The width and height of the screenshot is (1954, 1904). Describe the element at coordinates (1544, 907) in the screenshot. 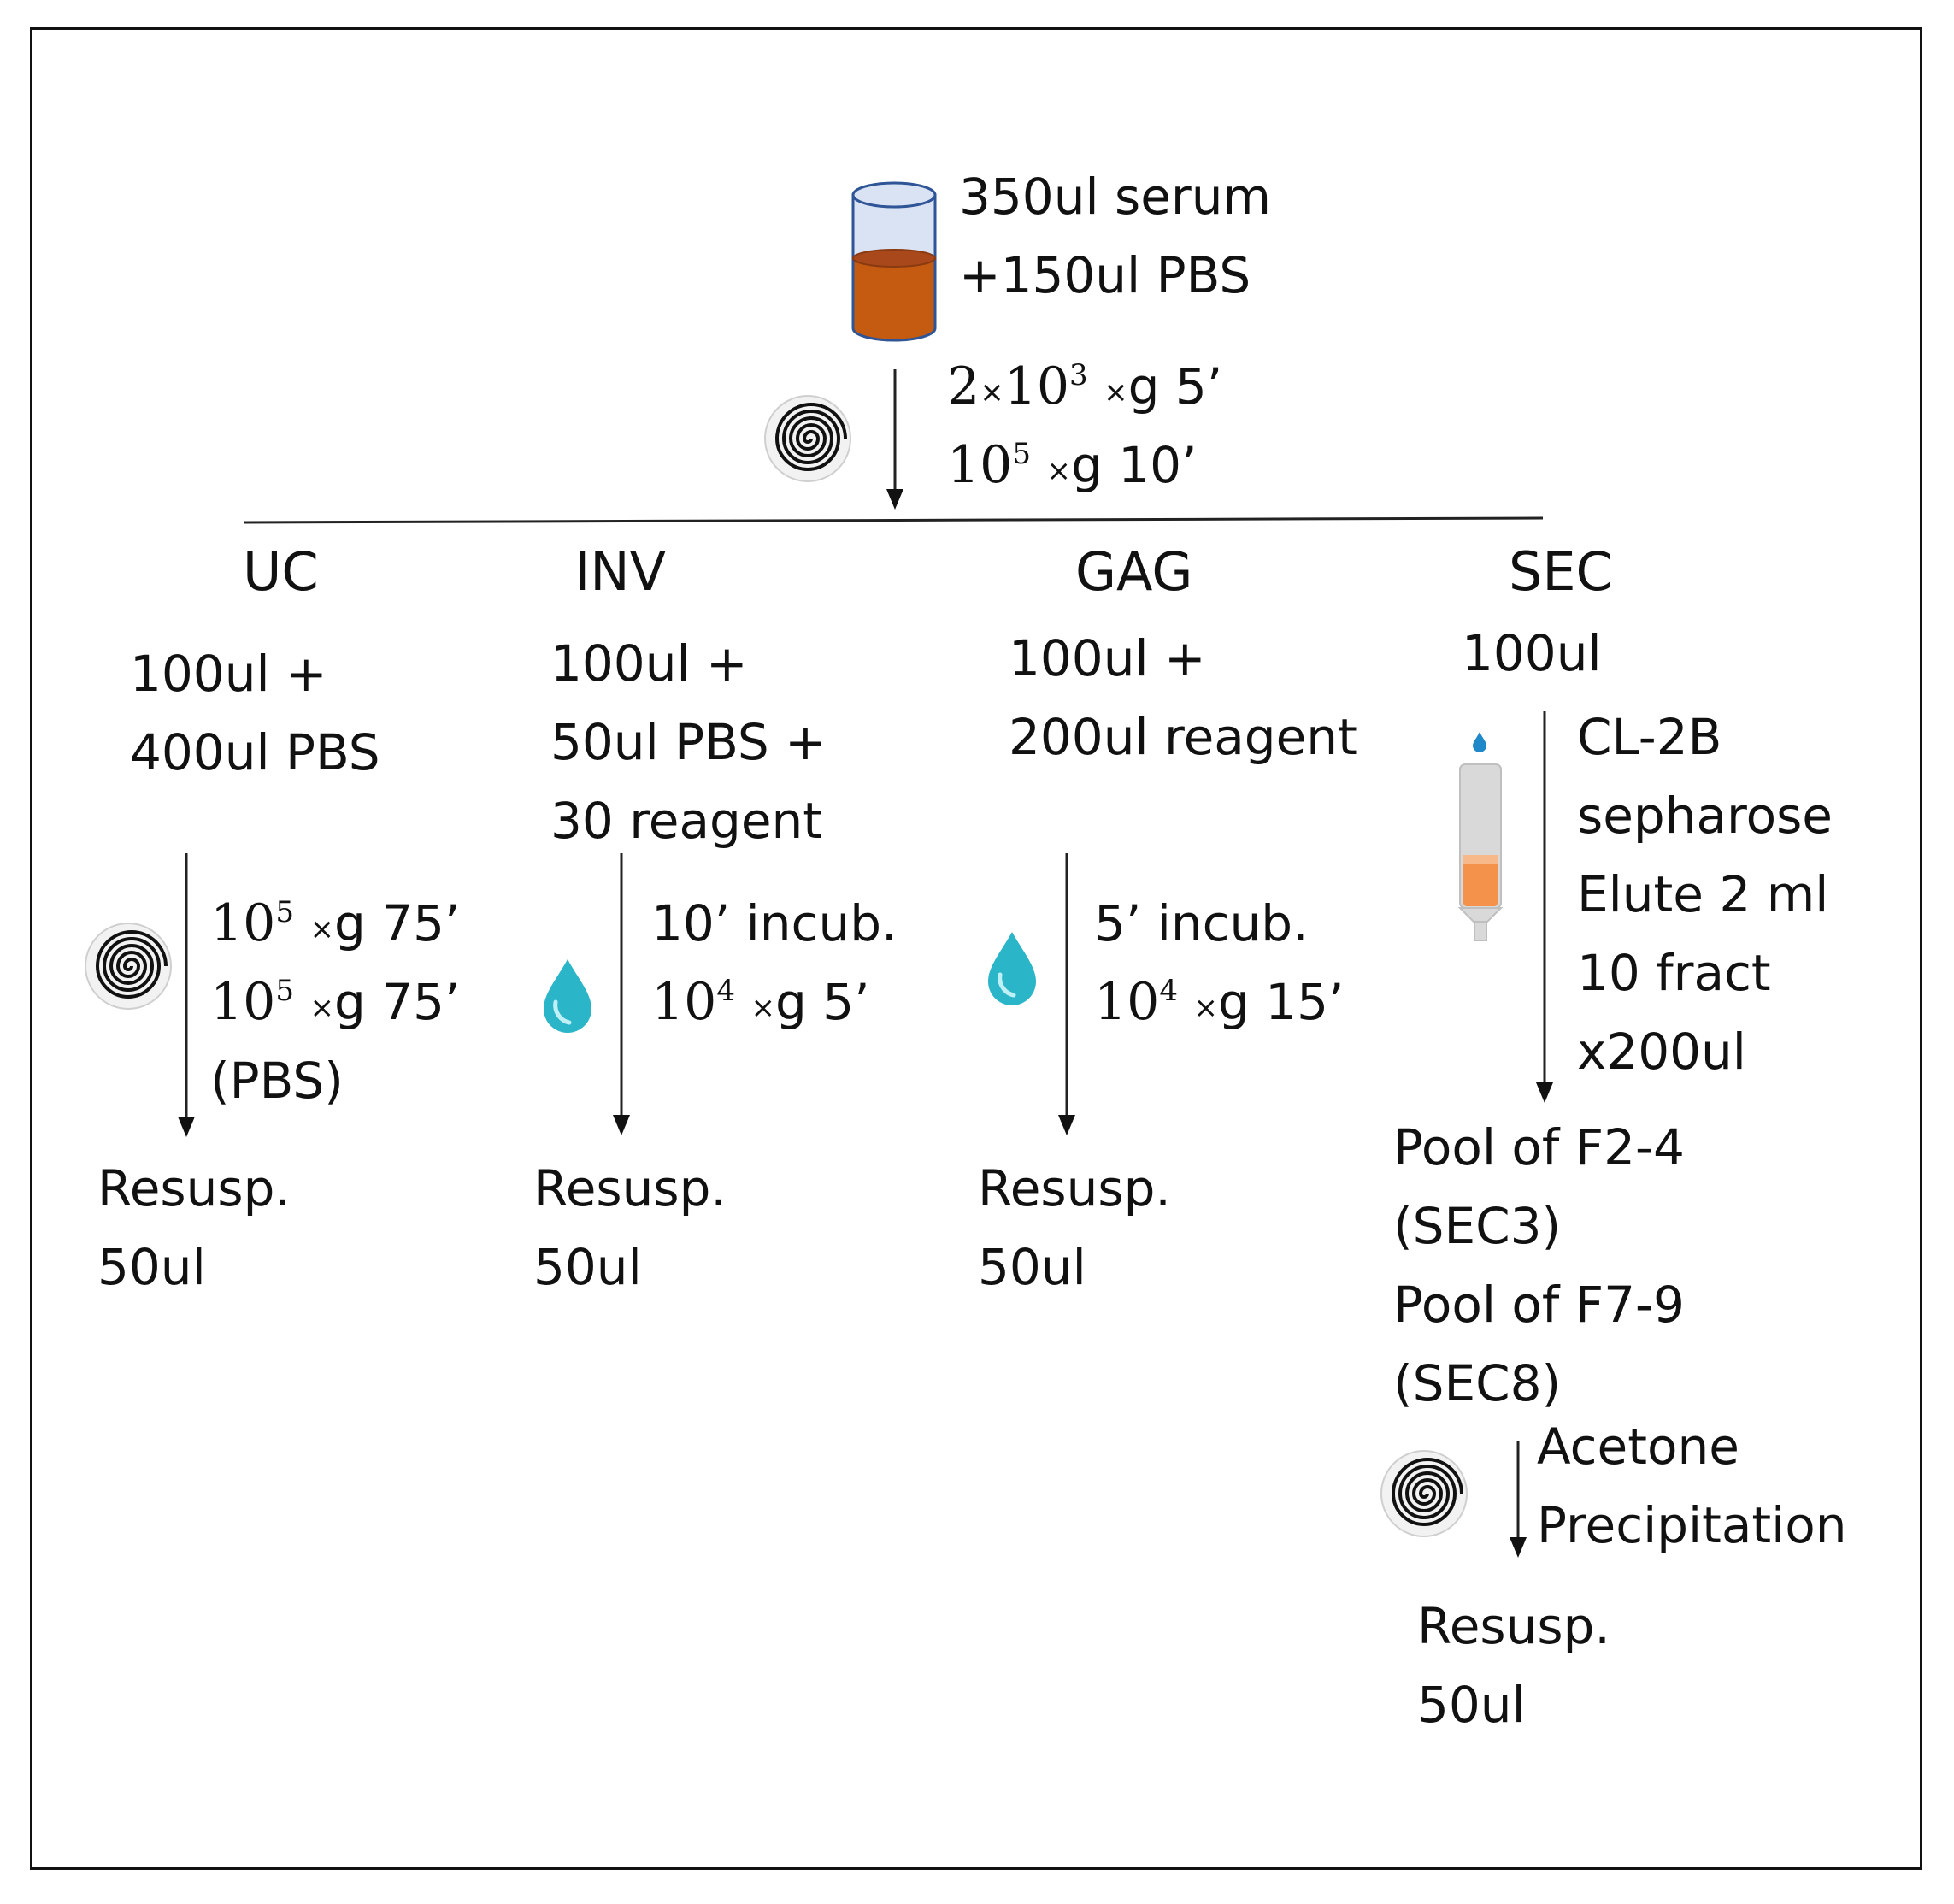

I see `sec-arrow` at that location.